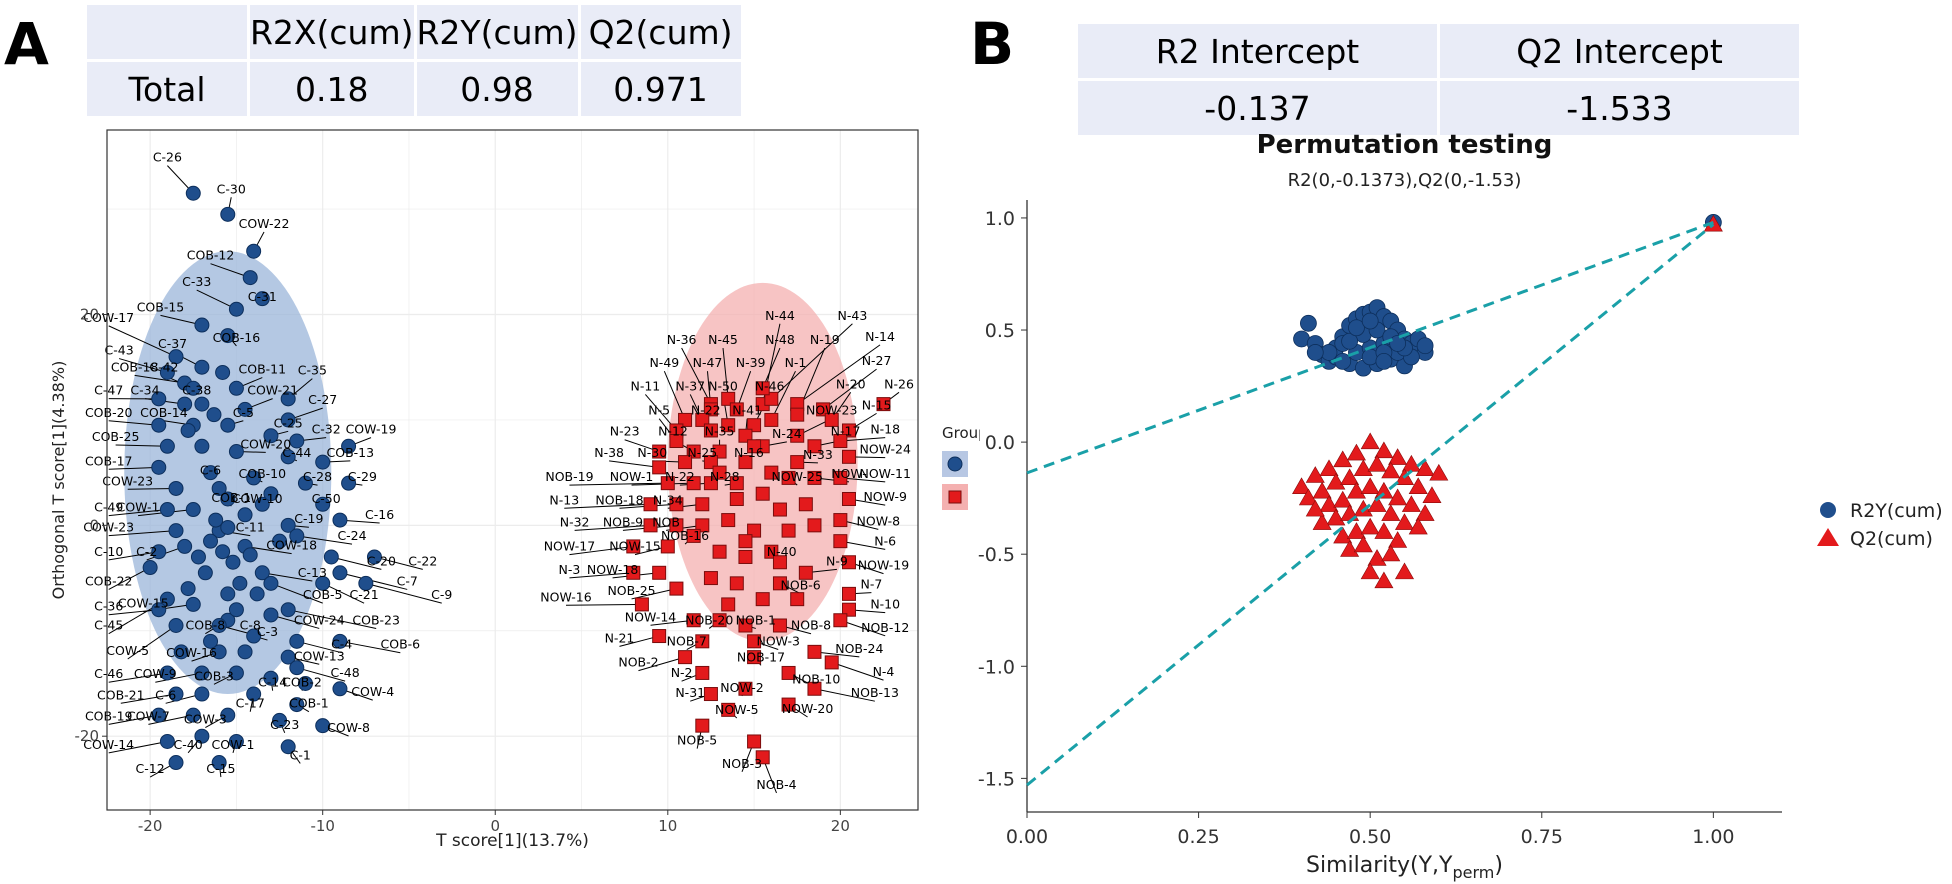 This screenshot has height=884, width=1952. Describe the element at coordinates (776, 784) in the screenshot. I see `point-label: NOB-4` at that location.